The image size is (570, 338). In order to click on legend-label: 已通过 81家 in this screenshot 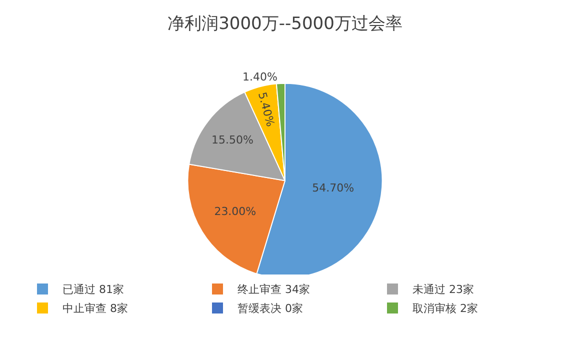, I will do `click(93, 289)`.